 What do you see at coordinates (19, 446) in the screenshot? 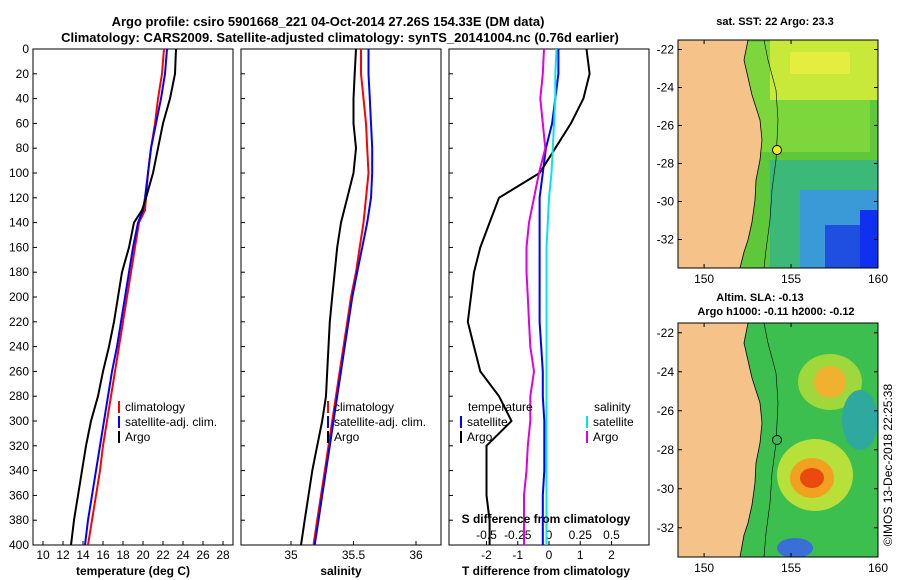
I see `depth-tick-label: 320` at bounding box center [19, 446].